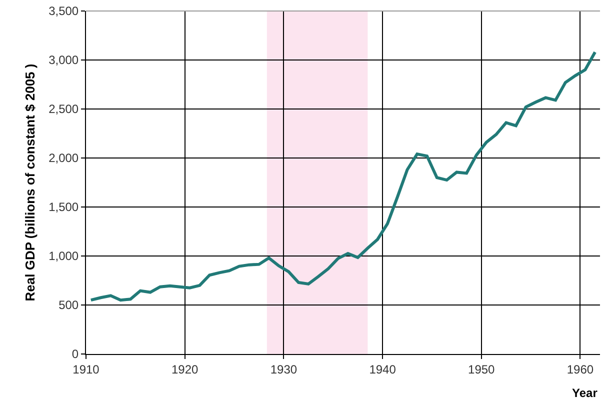 The width and height of the screenshot is (604, 398). I want to click on x-axis-title: Year, so click(585, 392).